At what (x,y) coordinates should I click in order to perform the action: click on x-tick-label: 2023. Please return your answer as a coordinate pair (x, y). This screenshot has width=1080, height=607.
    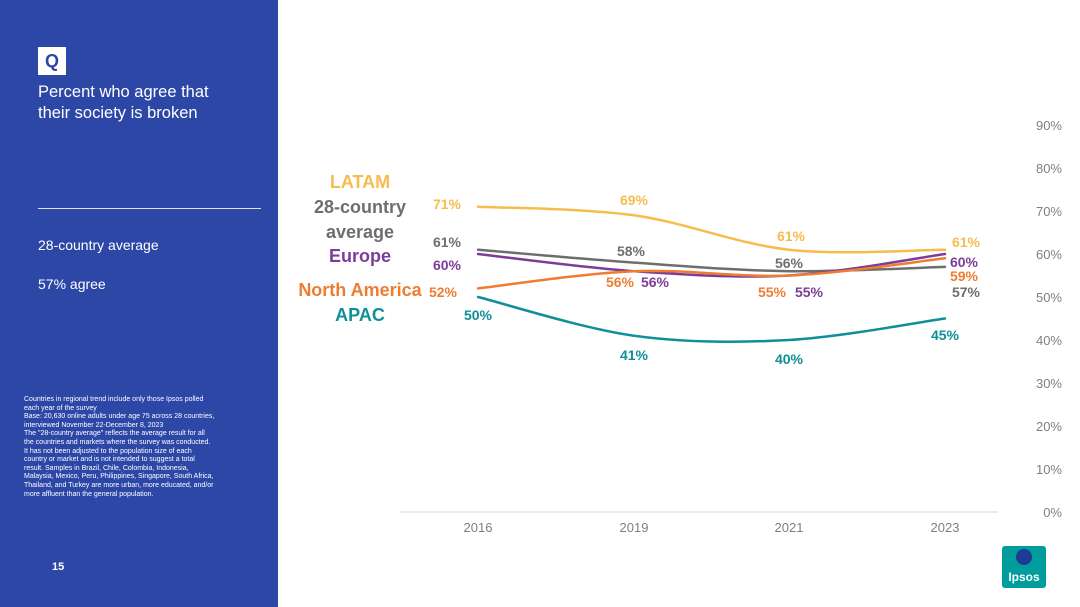
    Looking at the image, I should click on (945, 527).